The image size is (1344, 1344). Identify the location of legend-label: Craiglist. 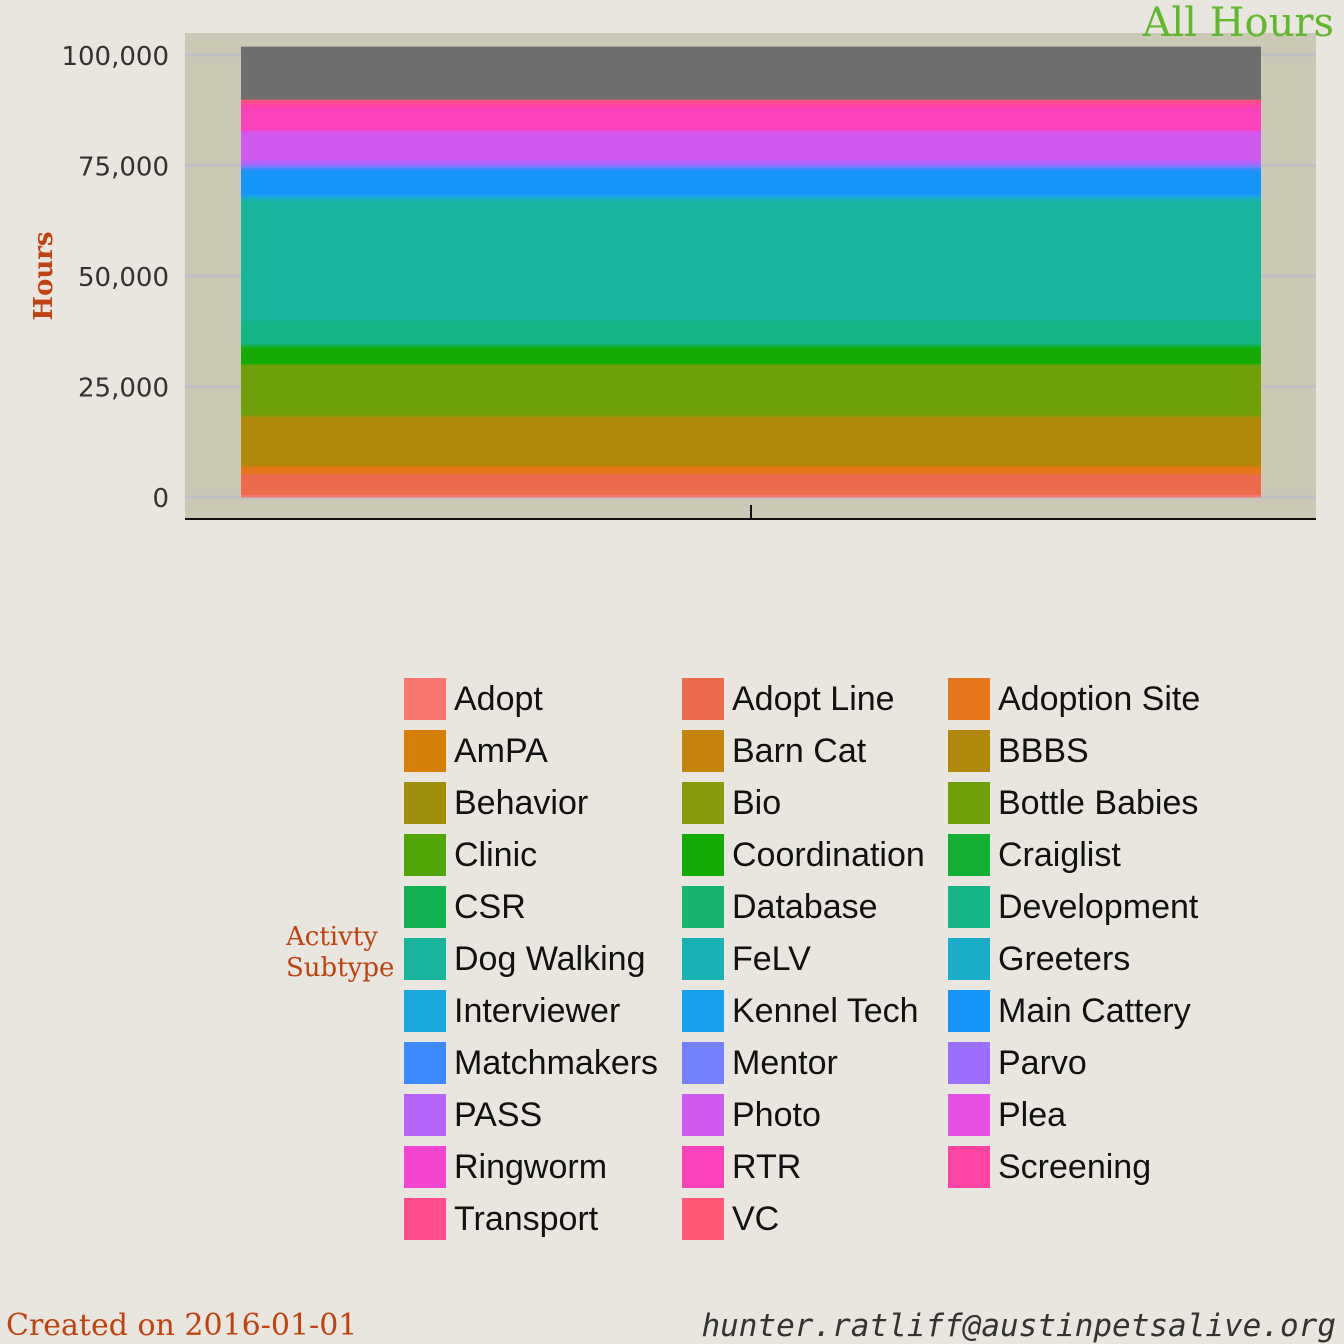
(1059, 854).